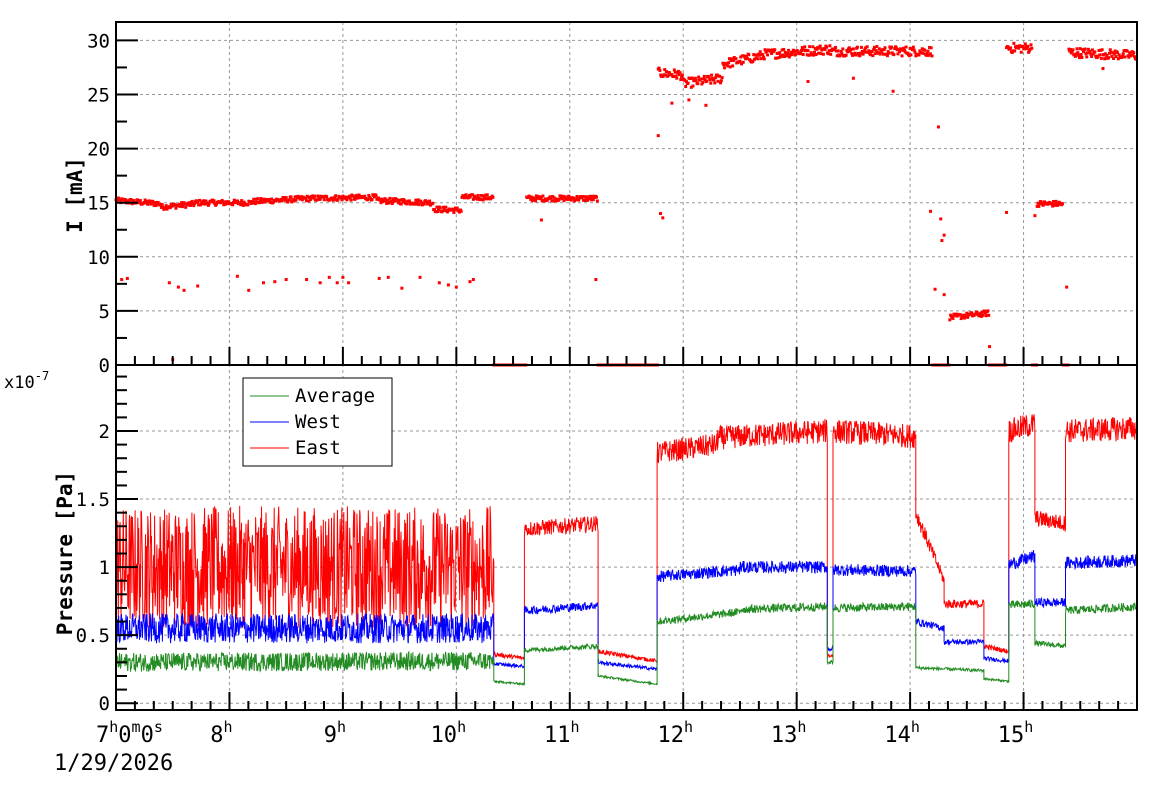 The height and width of the screenshot is (786, 1158). I want to click on top-y-tick-label: 15, so click(98, 204).